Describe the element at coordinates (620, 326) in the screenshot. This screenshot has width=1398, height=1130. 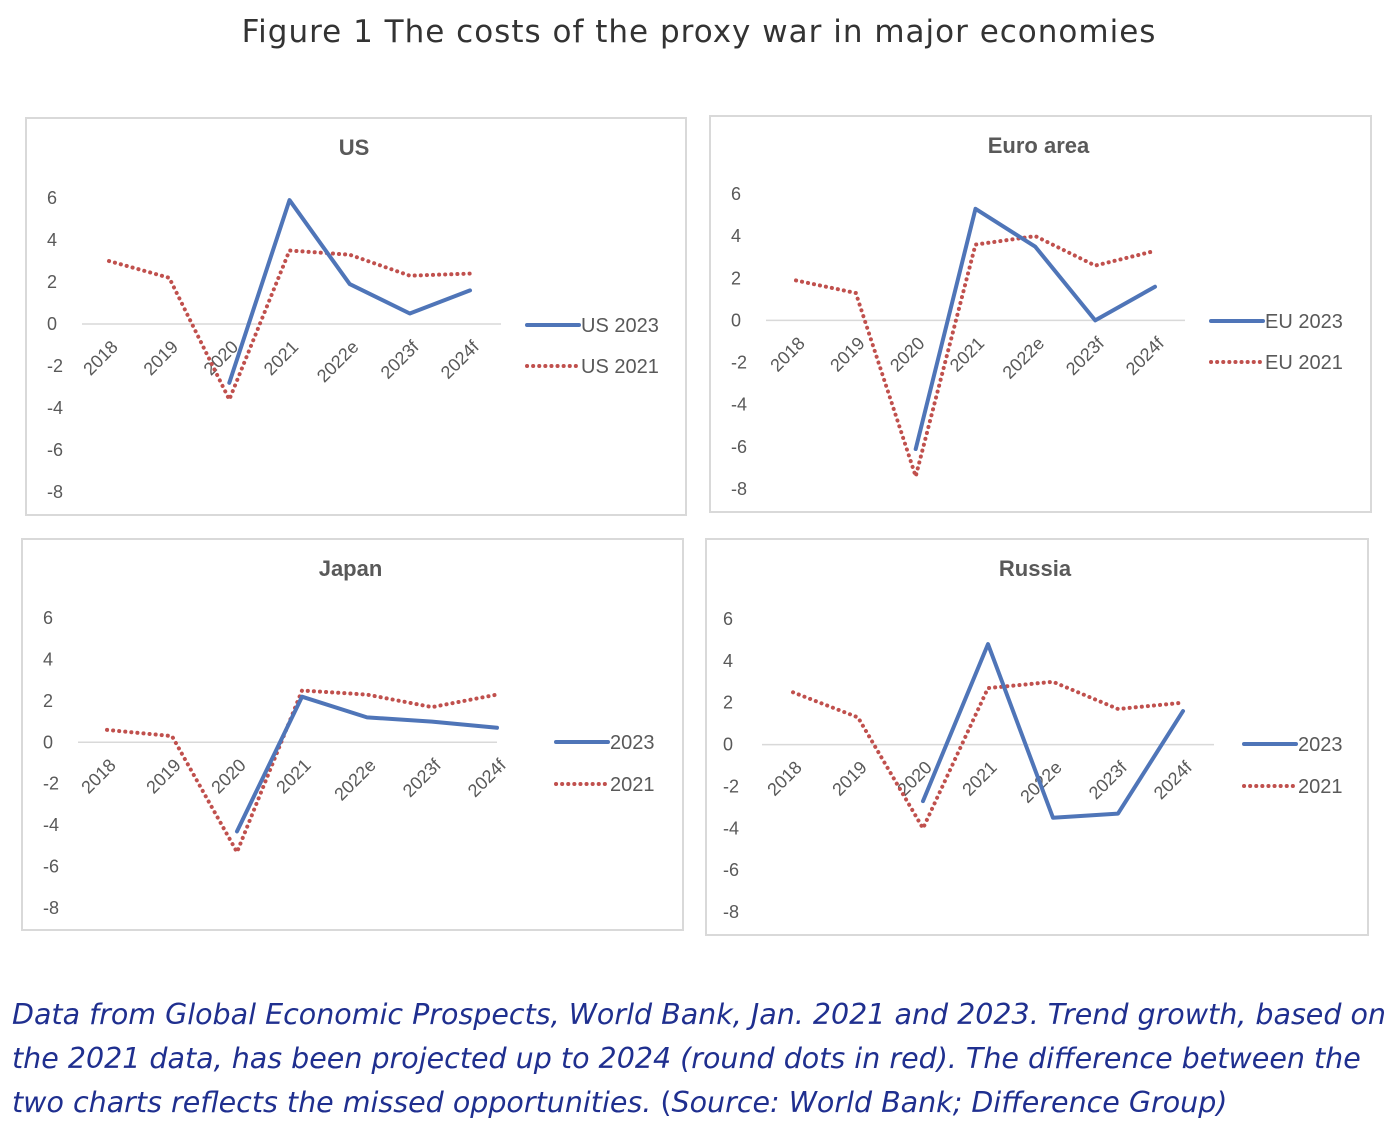
I see `legend-label: US 2023` at that location.